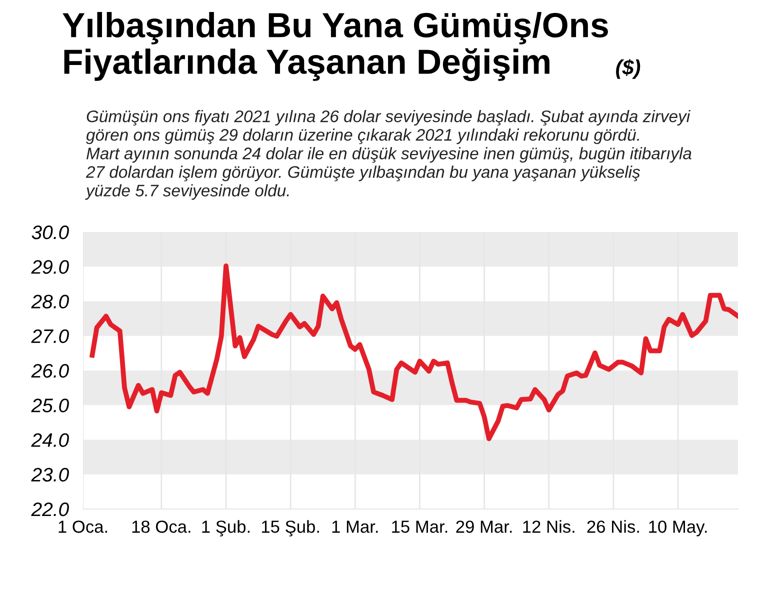 The image size is (770, 616). I want to click on y-tick-label: 29.0, so click(50, 267).